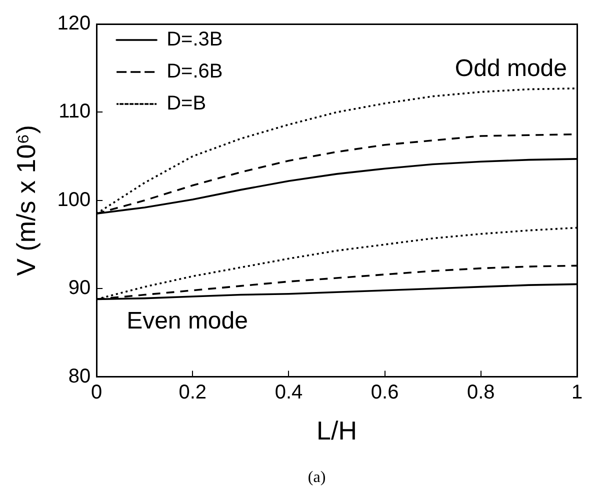 This screenshot has height=490, width=597. I want to click on x-tick-label: 1, so click(577, 392).